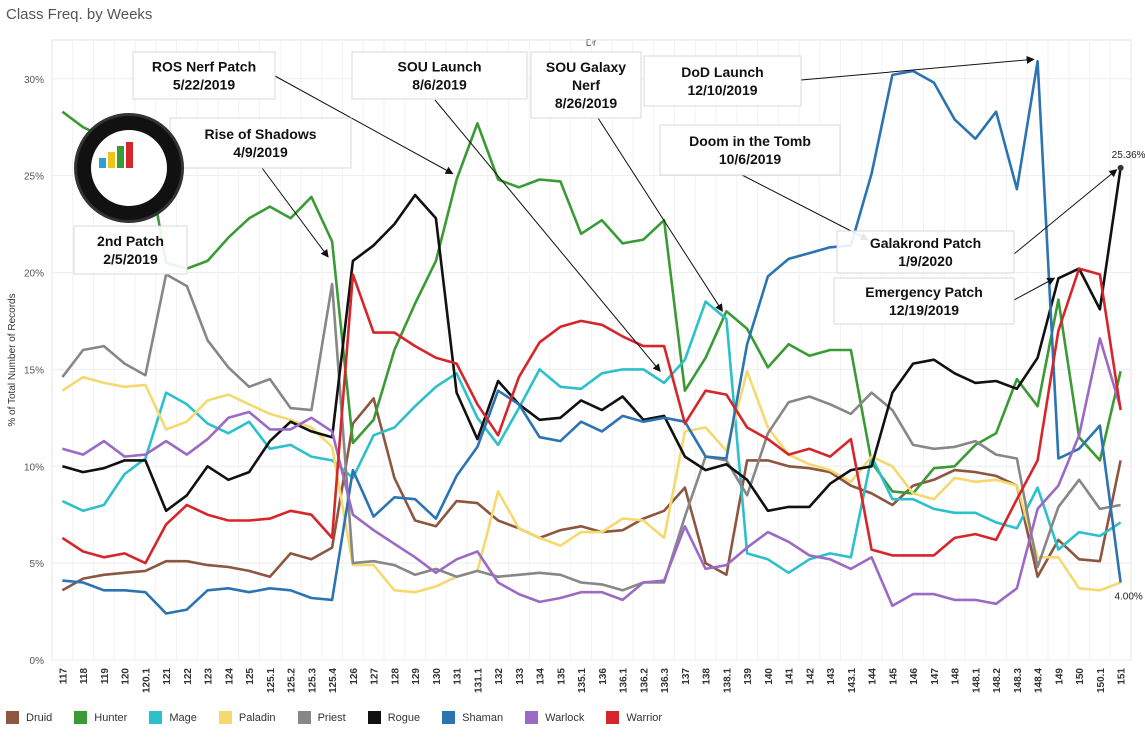 Image resolution: width=1145 pixels, height=738 pixels. I want to click on end-value-label: 4.00%, so click(1128, 597).